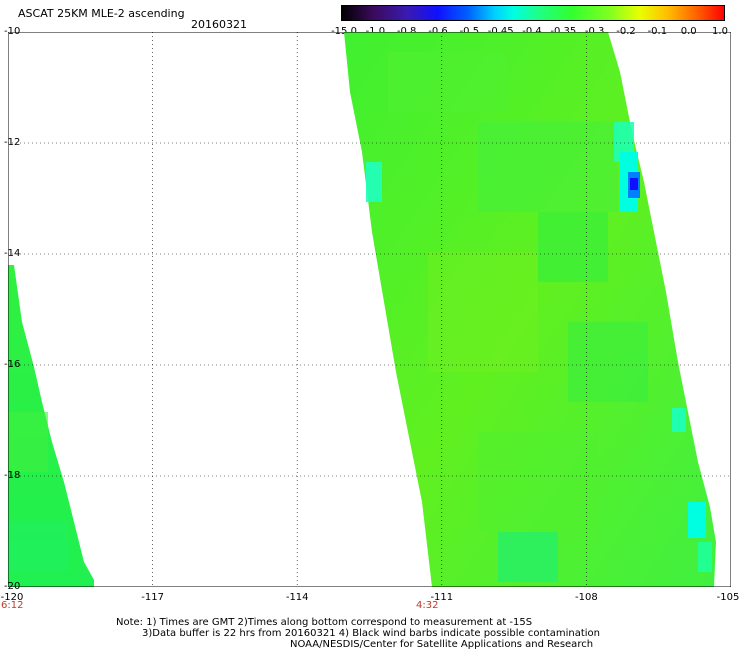  Describe the element at coordinates (12, 597) in the screenshot. I see `longitude-label: -120` at that location.